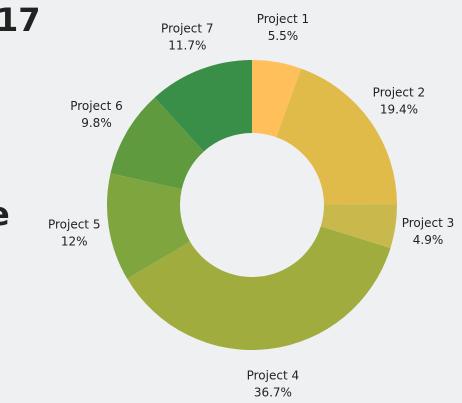 The image size is (462, 403). Describe the element at coordinates (399, 110) in the screenshot. I see `slice-value-label: 19.4%` at that location.